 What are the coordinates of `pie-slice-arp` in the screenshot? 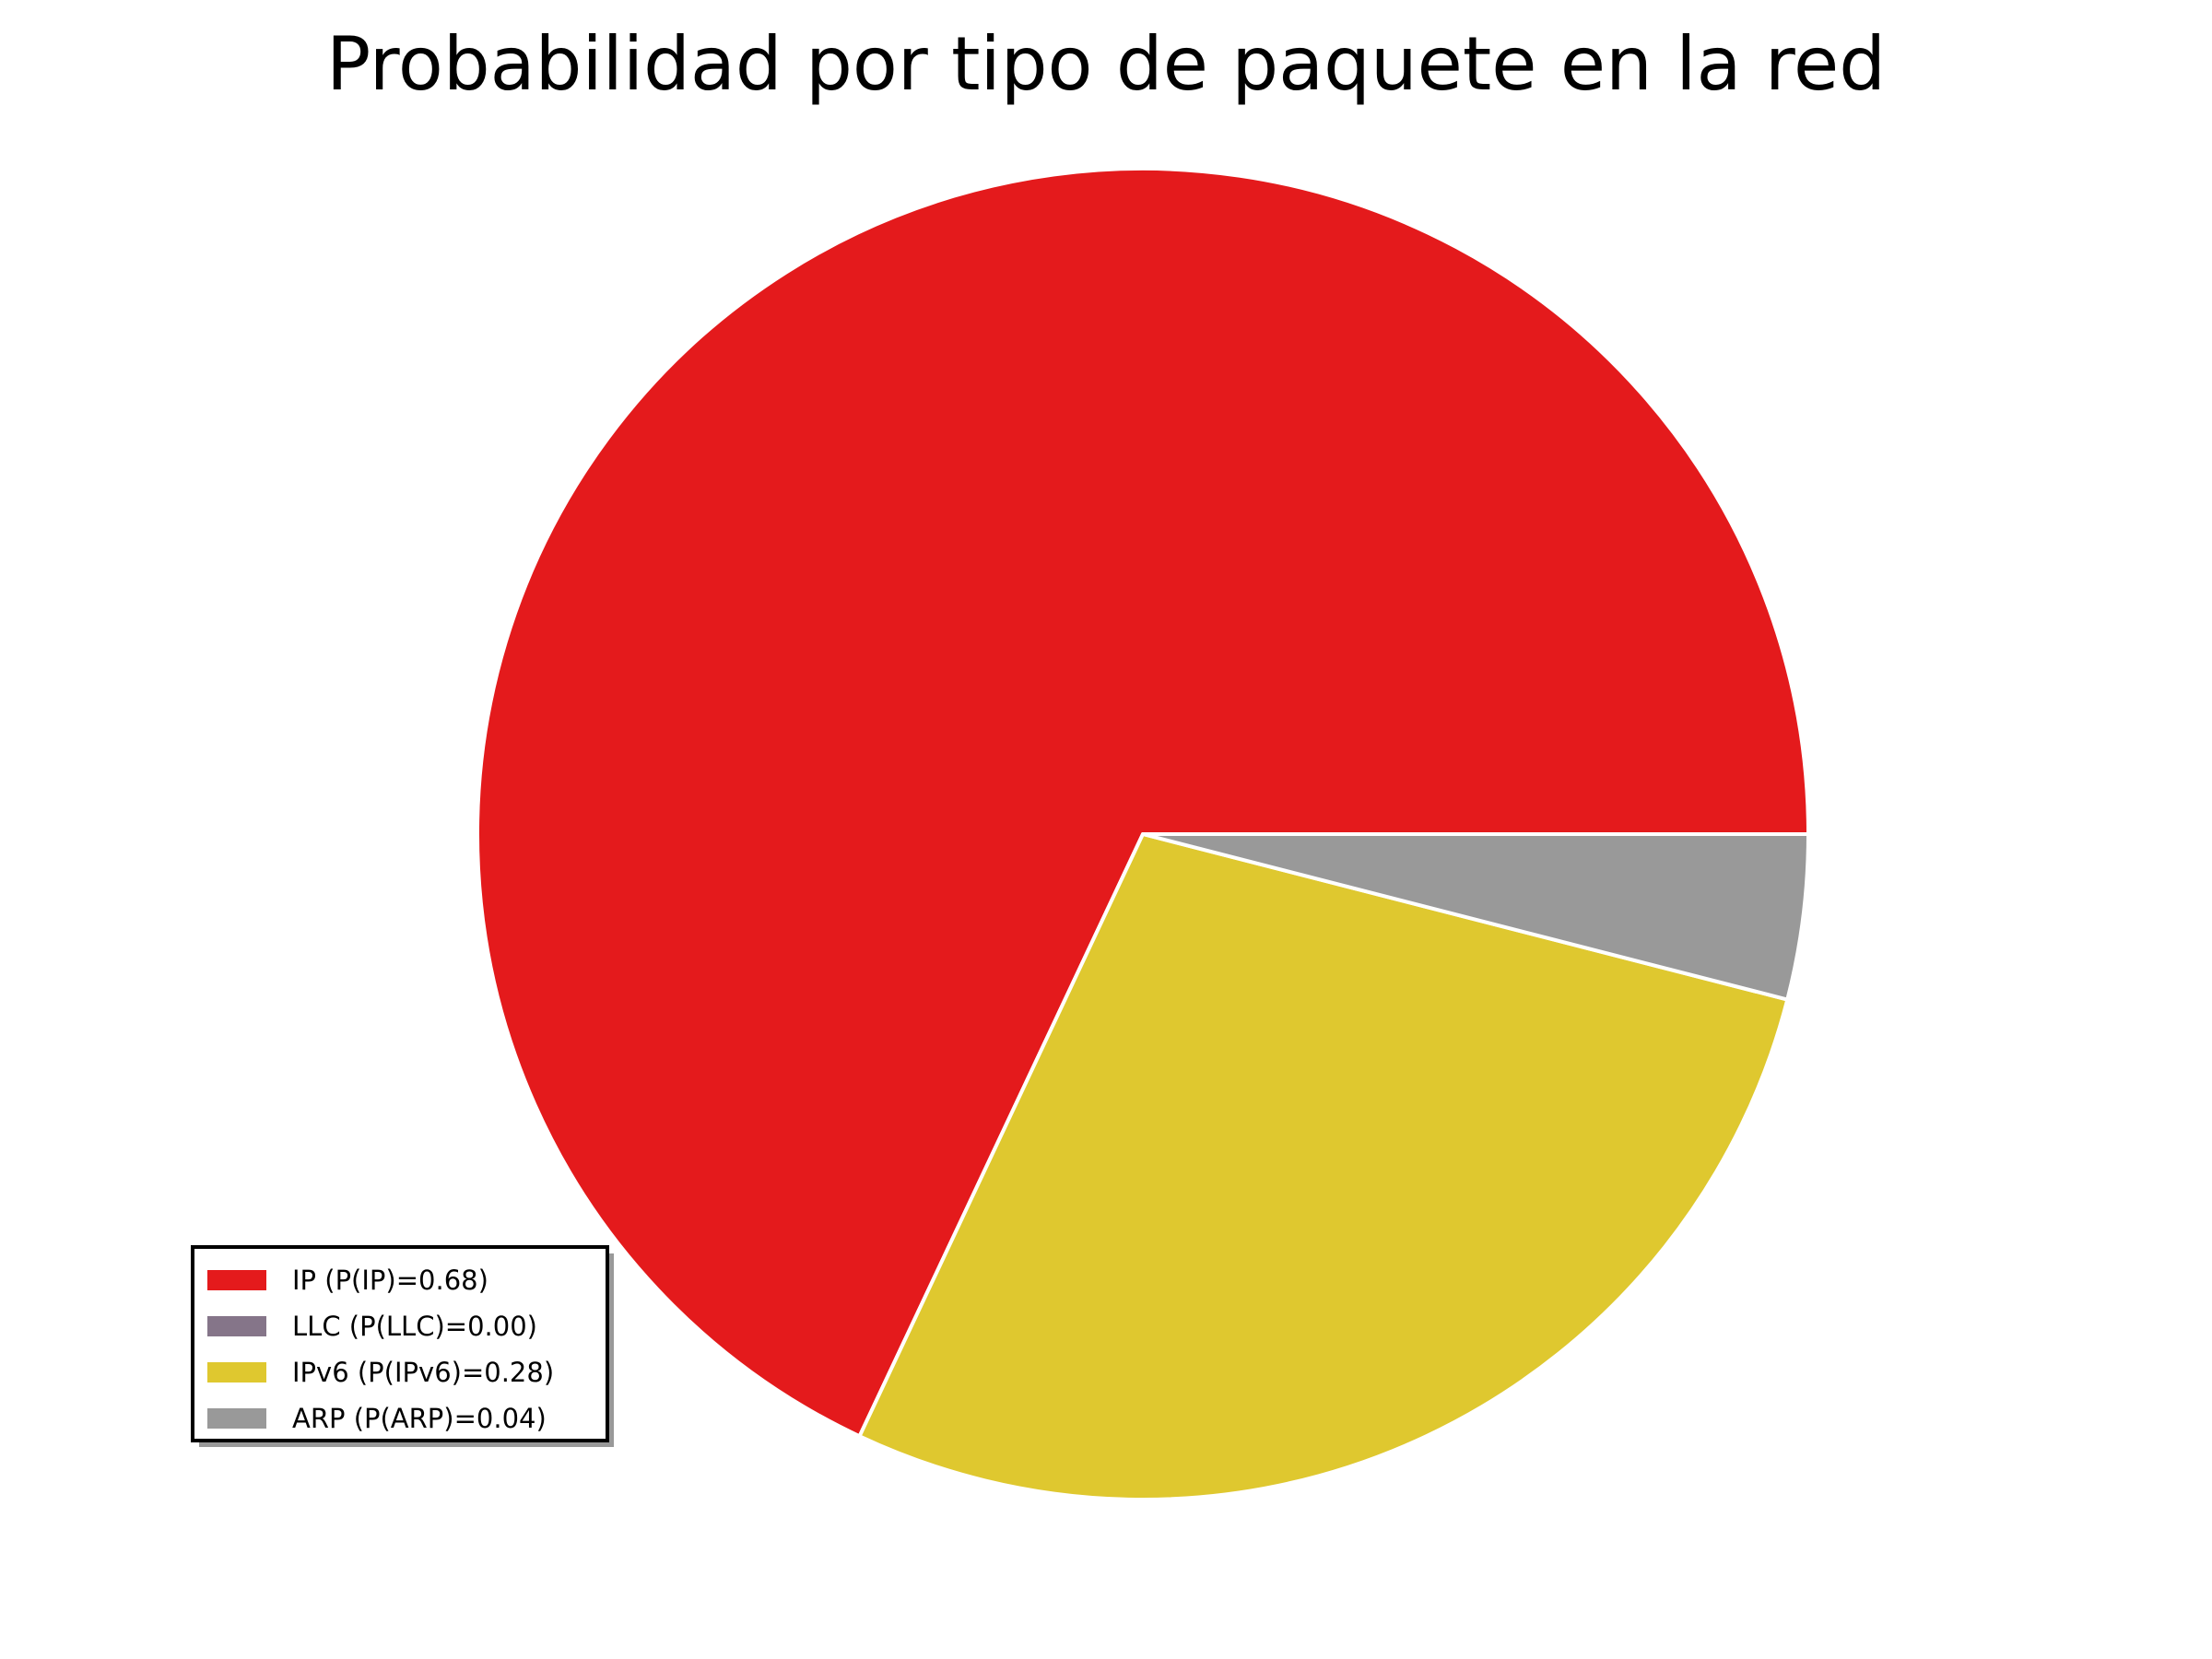 It's located at (1475, 917).